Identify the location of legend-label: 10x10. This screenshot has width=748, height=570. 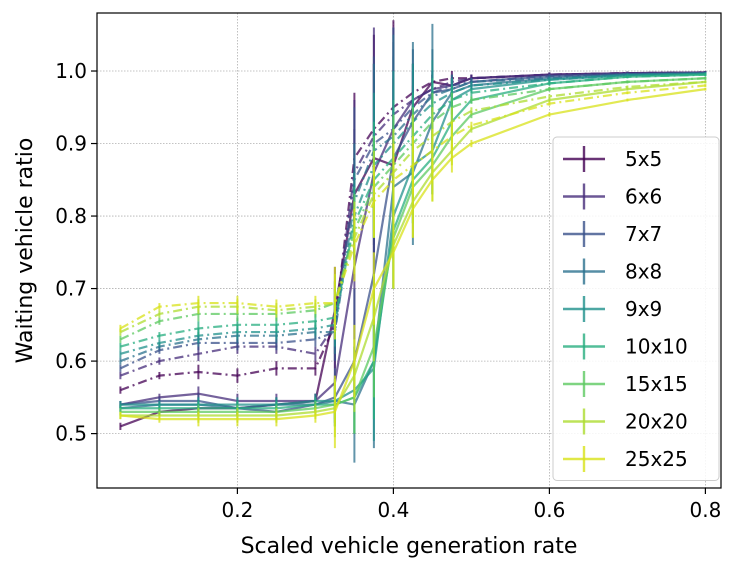
(656, 347).